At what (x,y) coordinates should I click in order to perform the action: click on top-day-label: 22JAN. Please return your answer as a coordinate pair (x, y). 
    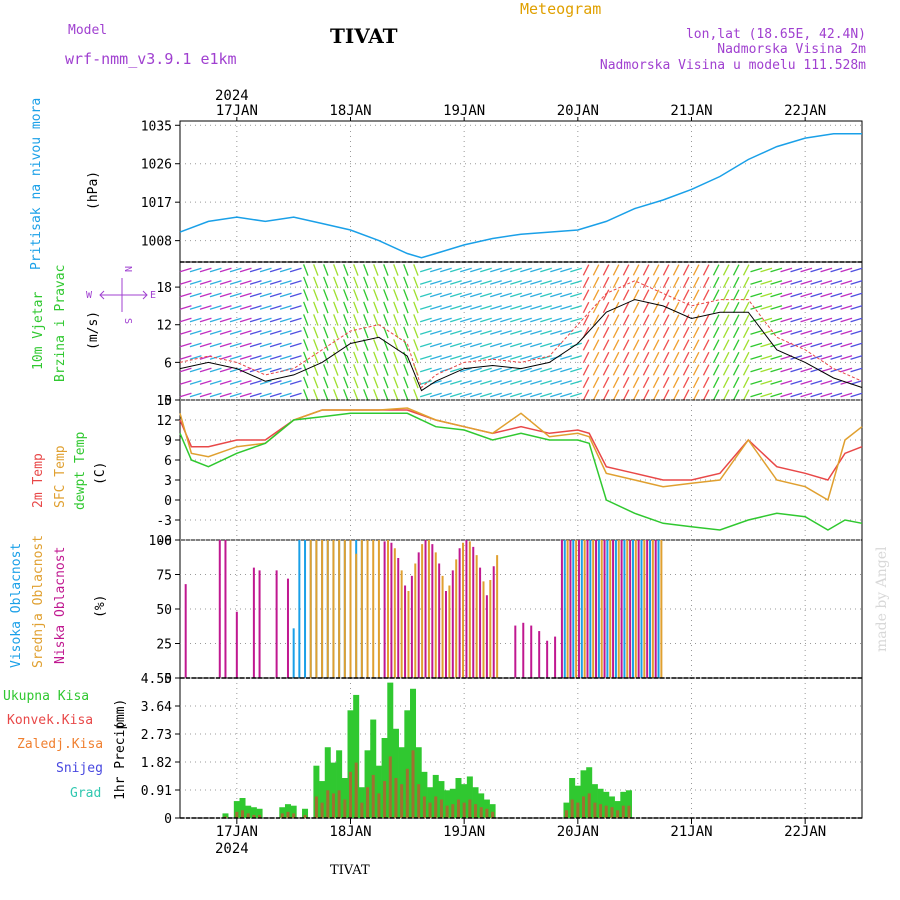
    Looking at the image, I should click on (805, 111).